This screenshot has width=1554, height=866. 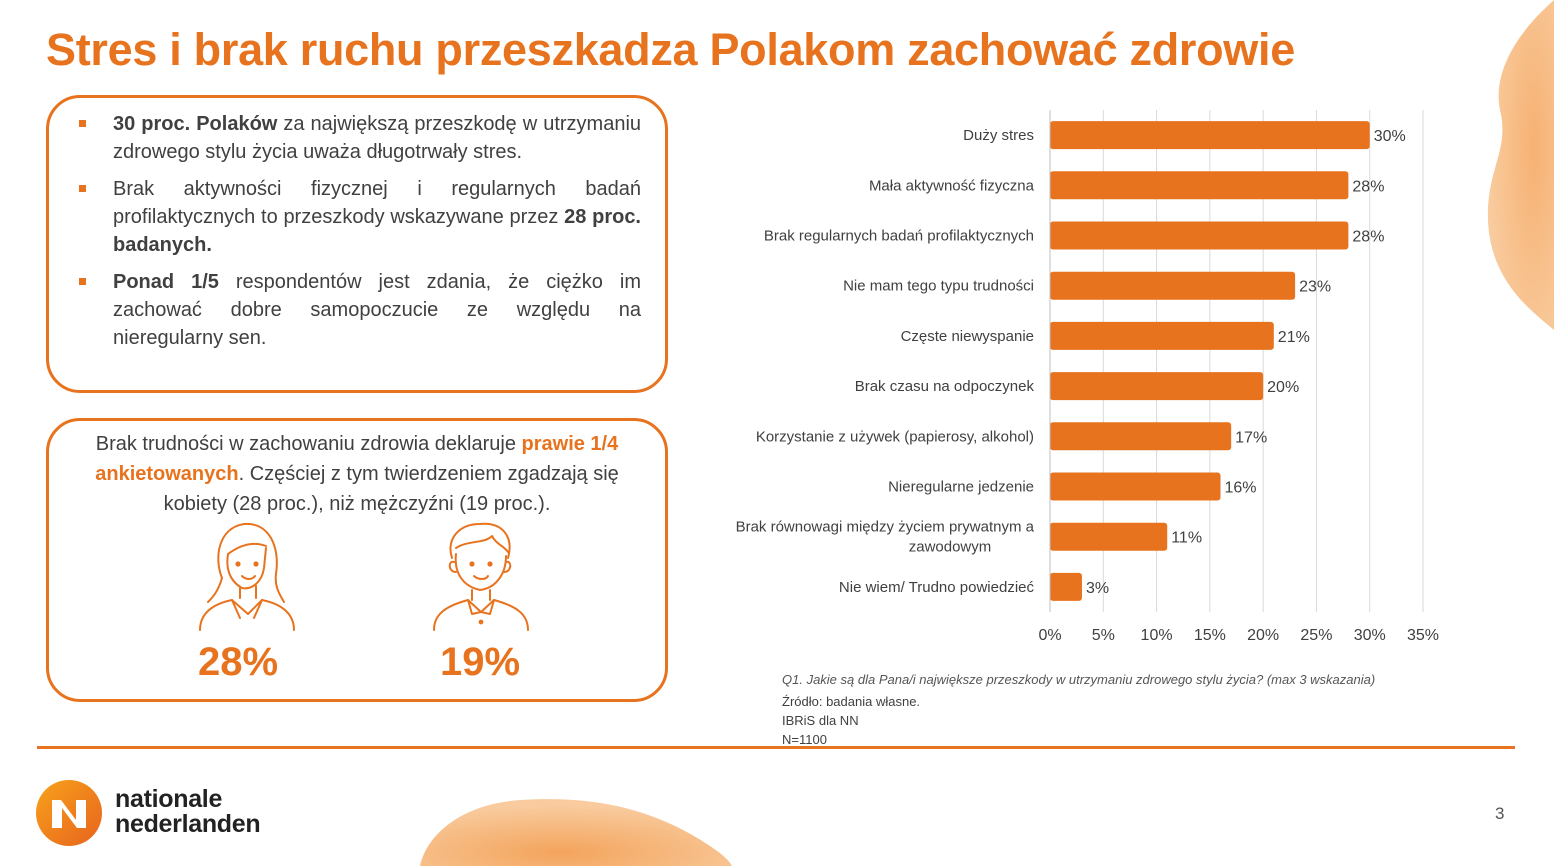 I want to click on category-label: Nieregularne jedzenie, so click(x=961, y=487).